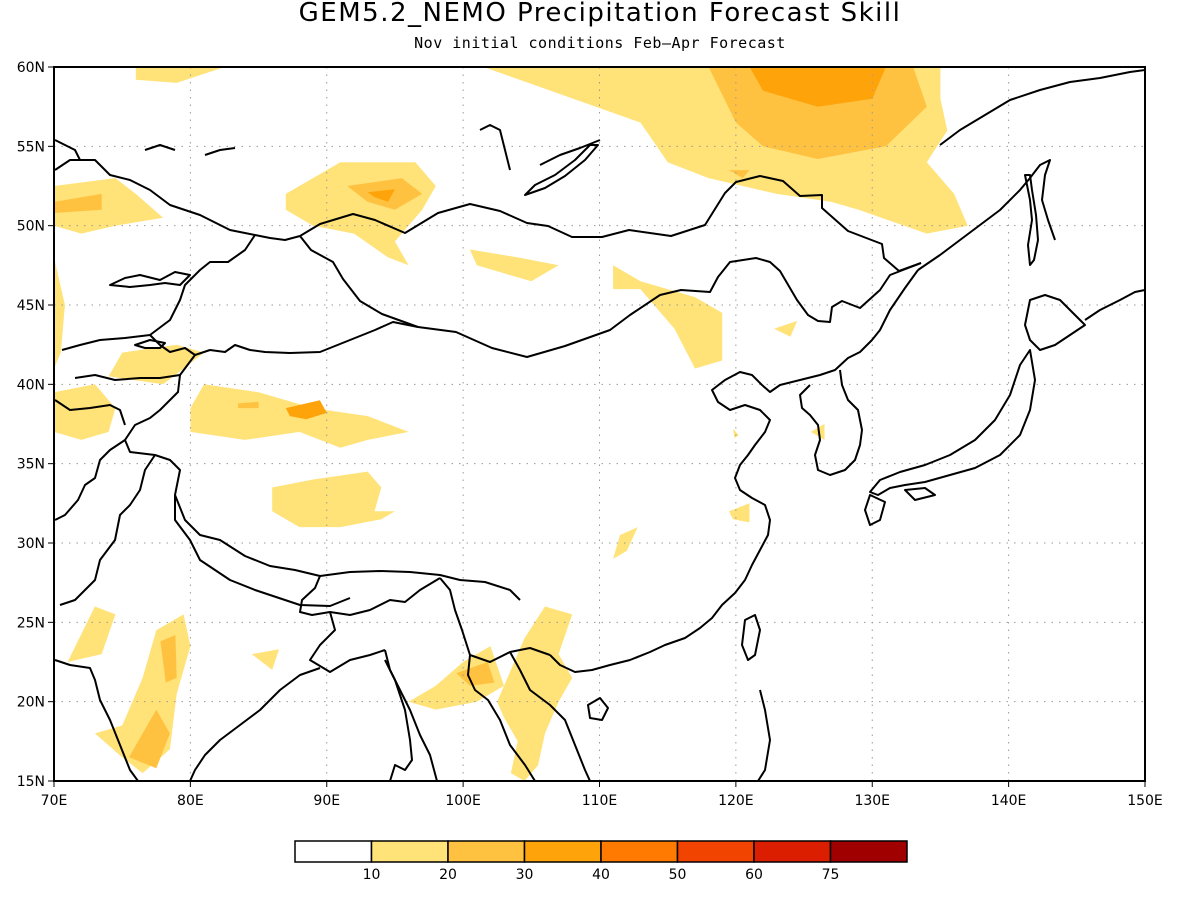  Describe the element at coordinates (31, 68) in the screenshot. I see `lat-tick-label: 60N` at that location.